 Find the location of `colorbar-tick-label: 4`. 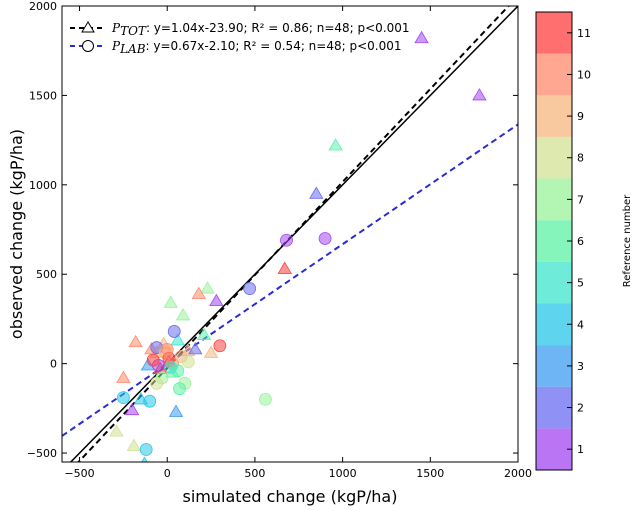

colorbar-tick-label: 4 is located at coordinates (580, 324).